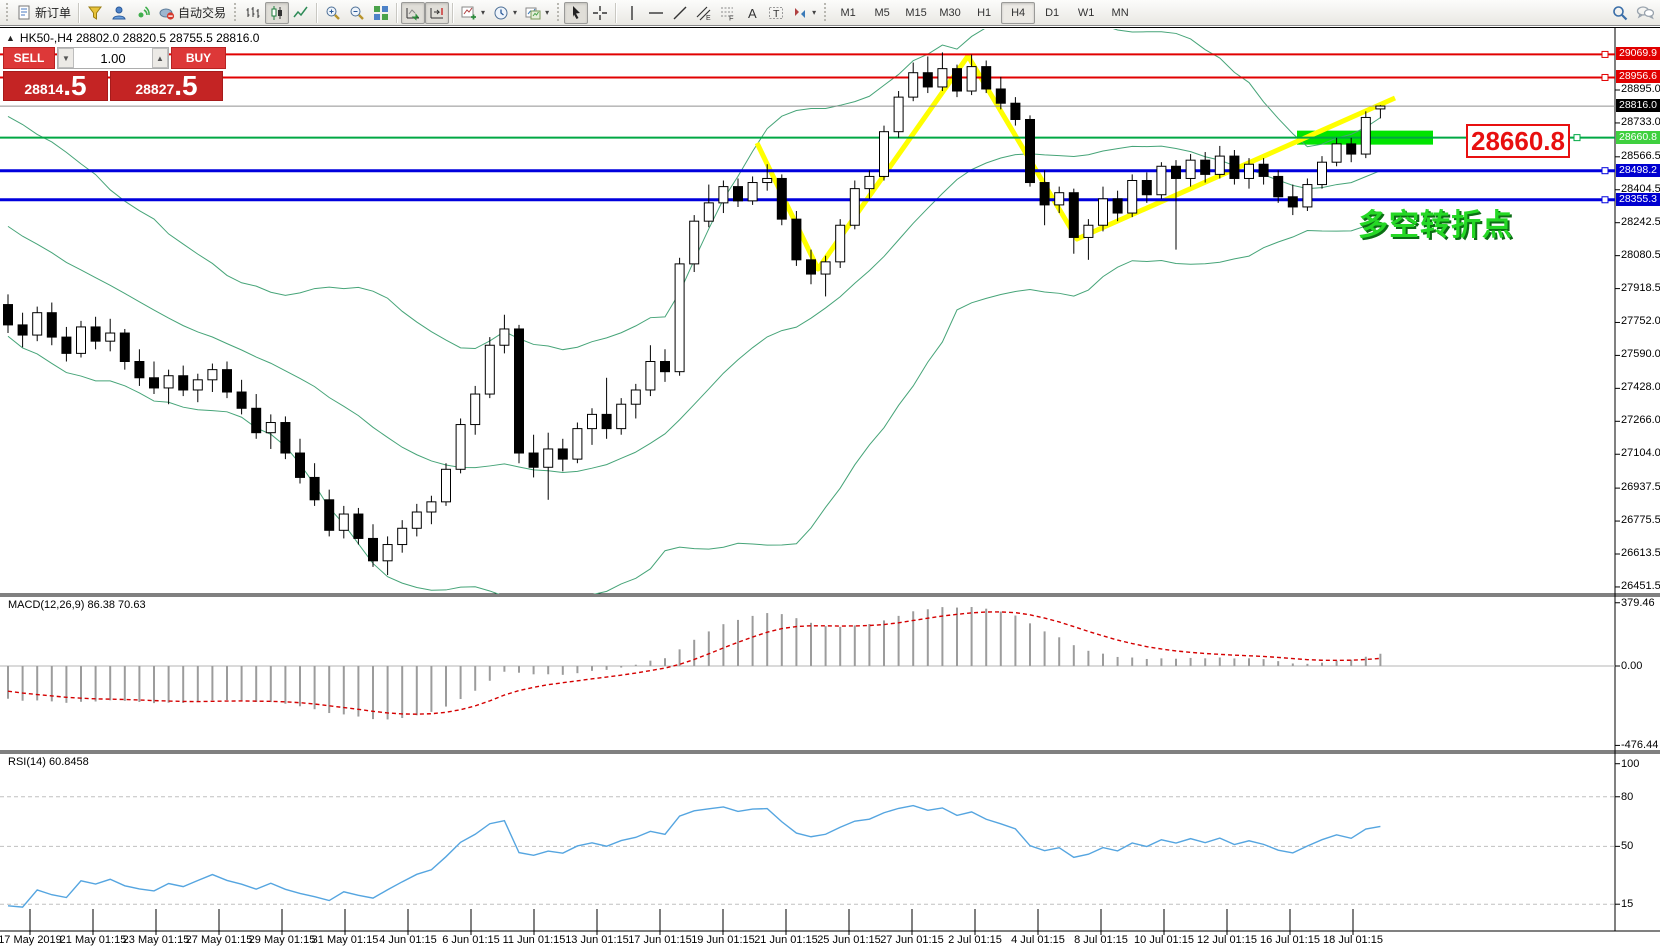 This screenshot has height=952, width=1660. What do you see at coordinates (166, 86) in the screenshot?
I see `buy-price-display: 28827.5` at bounding box center [166, 86].